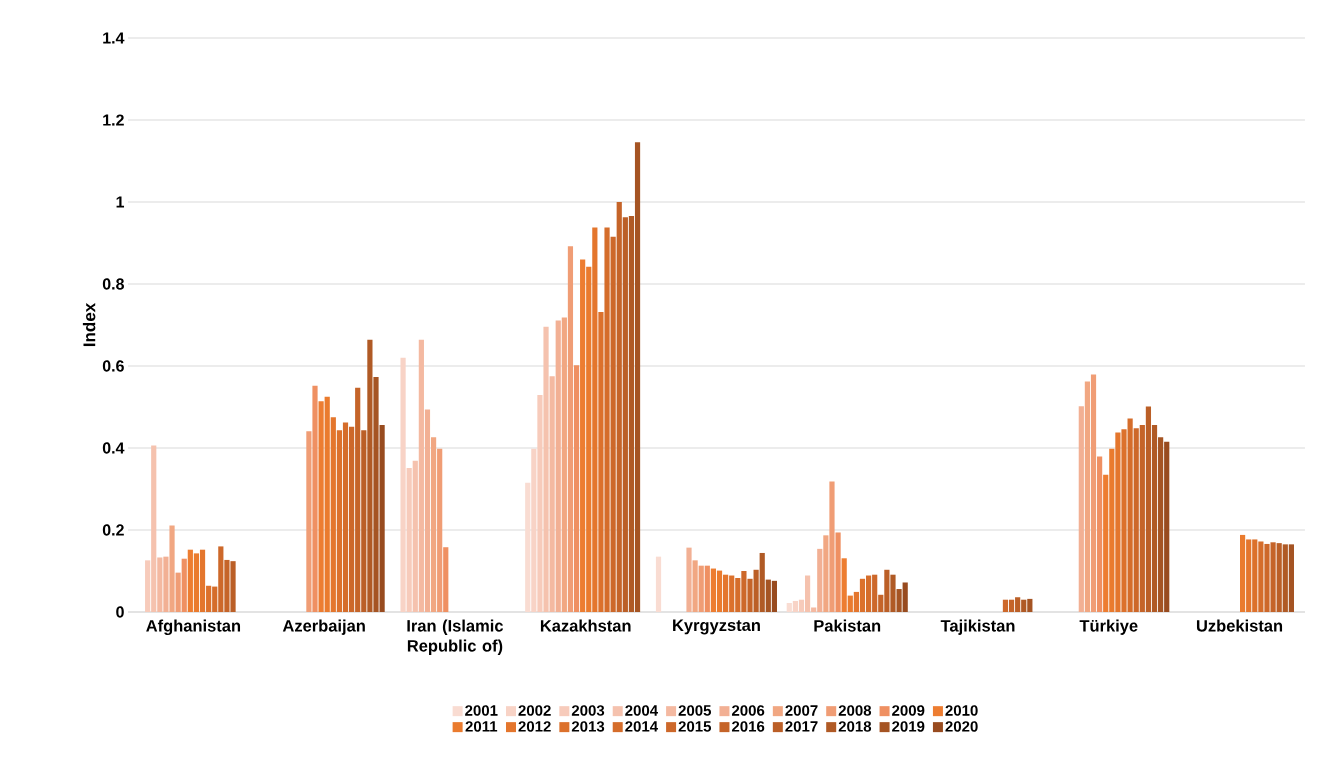 The image size is (1317, 780). I want to click on x-tick-label: Kyrgyzstan, so click(716, 627).